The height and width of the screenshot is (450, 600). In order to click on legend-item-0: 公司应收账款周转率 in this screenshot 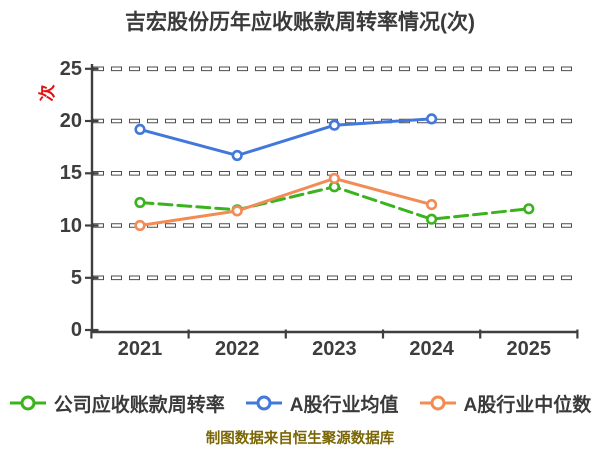, I will do `click(117, 403)`.